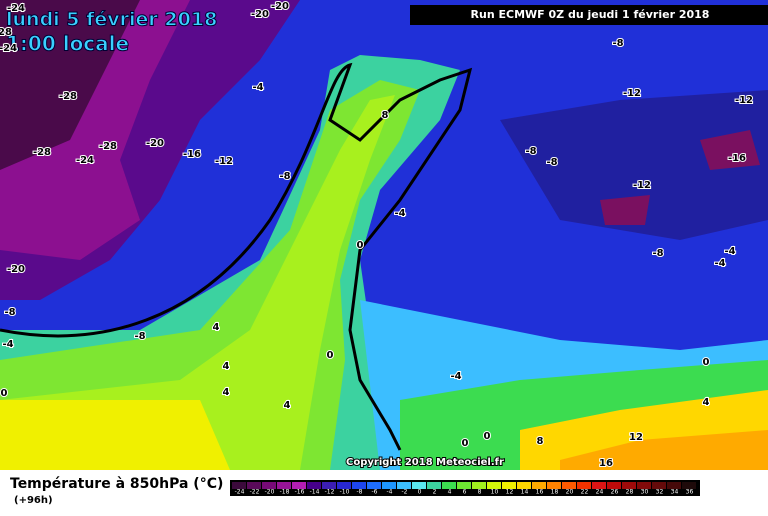 The image size is (768, 516). I want to click on legend-tick: -22, so click(255, 492).